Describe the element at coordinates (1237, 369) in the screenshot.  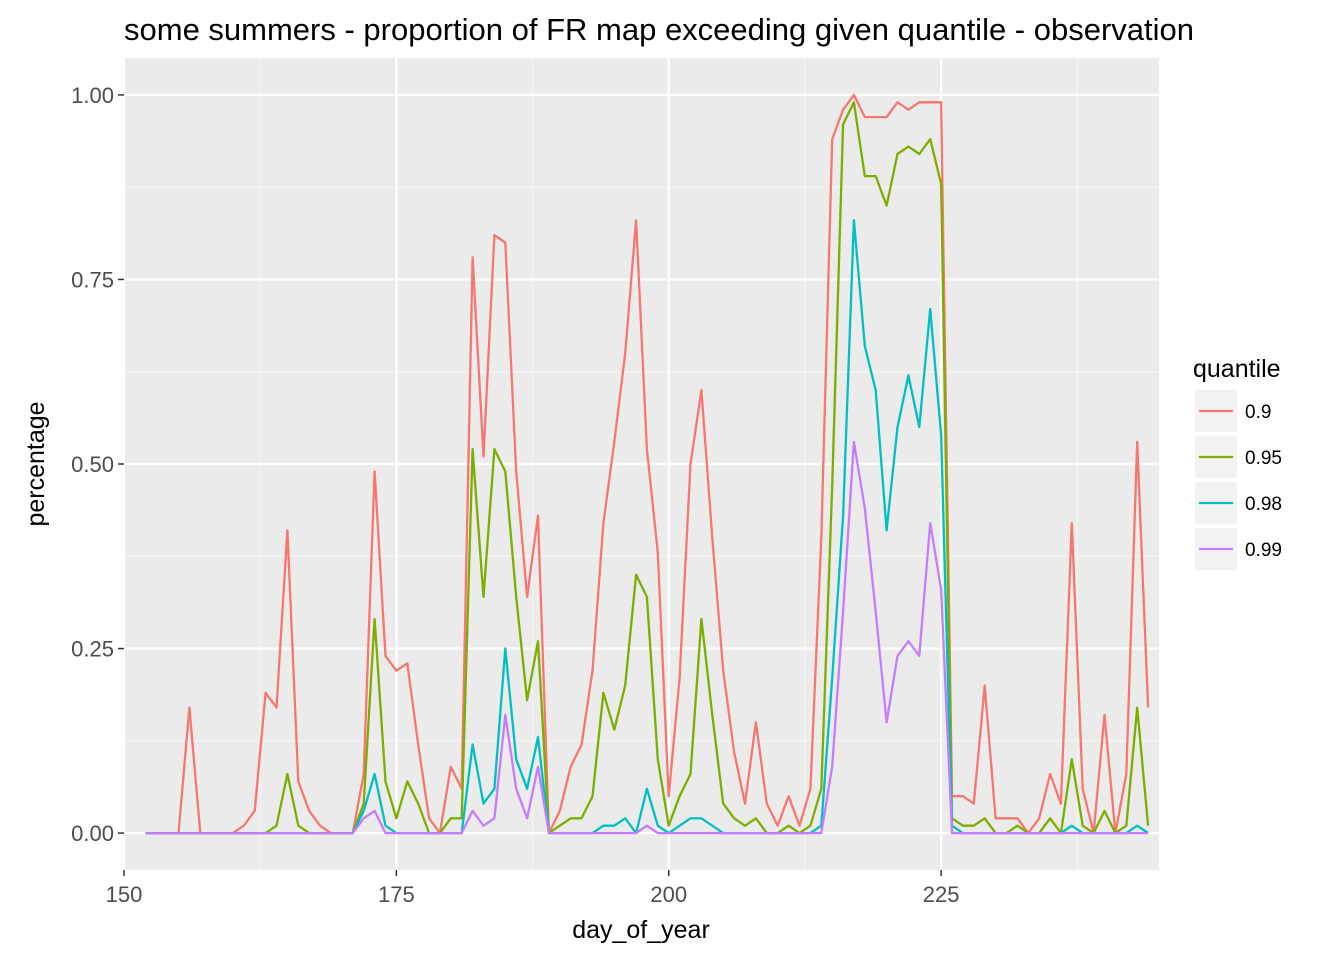
I see `legend-title: quantile` at that location.